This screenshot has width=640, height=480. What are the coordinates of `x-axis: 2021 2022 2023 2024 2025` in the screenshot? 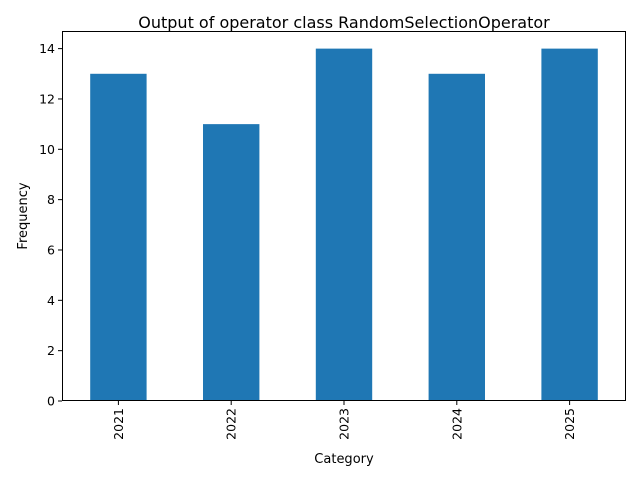 It's located at (344, 420).